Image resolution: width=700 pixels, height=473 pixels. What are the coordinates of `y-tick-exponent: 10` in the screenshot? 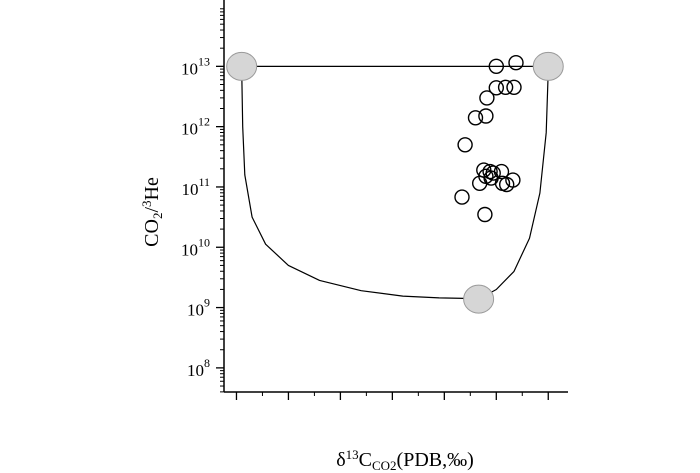 It's located at (204, 242).